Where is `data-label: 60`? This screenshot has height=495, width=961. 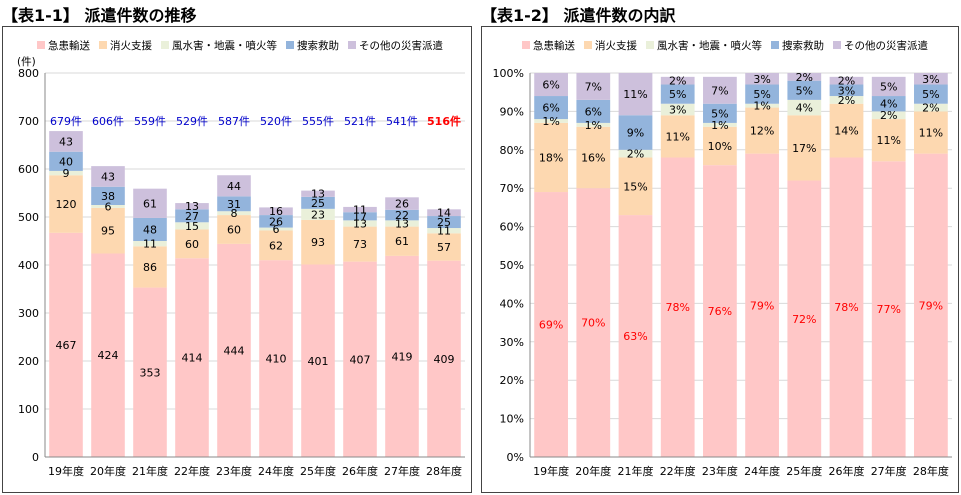 data-label: 60 is located at coordinates (192, 244).